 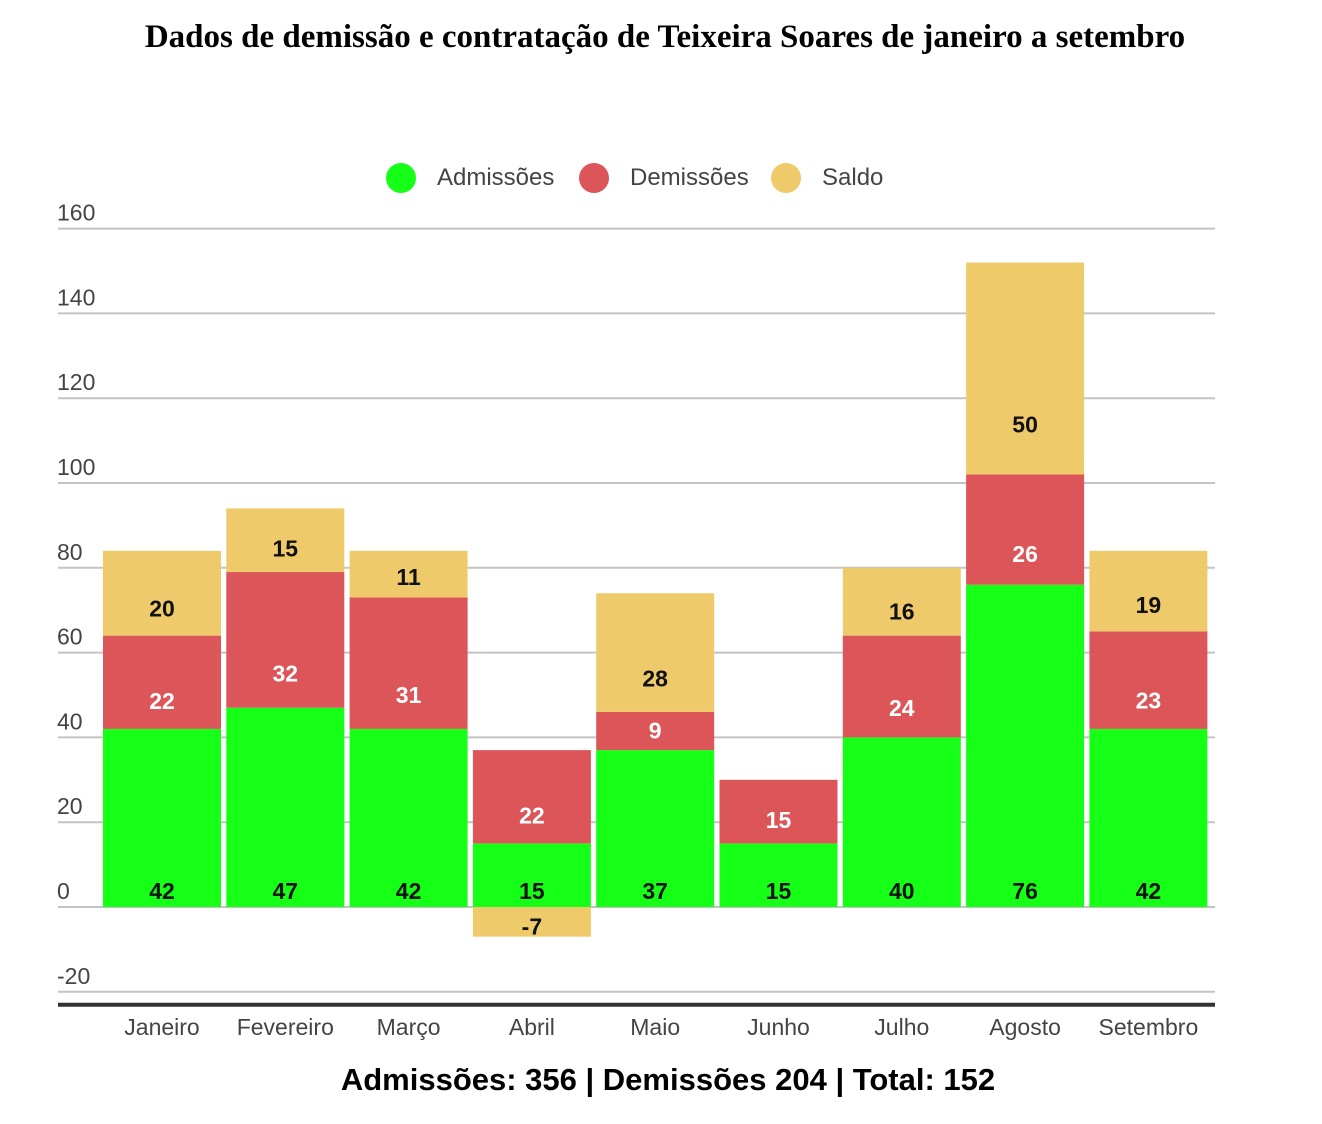 I want to click on legend-entry: Saldo, so click(x=852, y=177).